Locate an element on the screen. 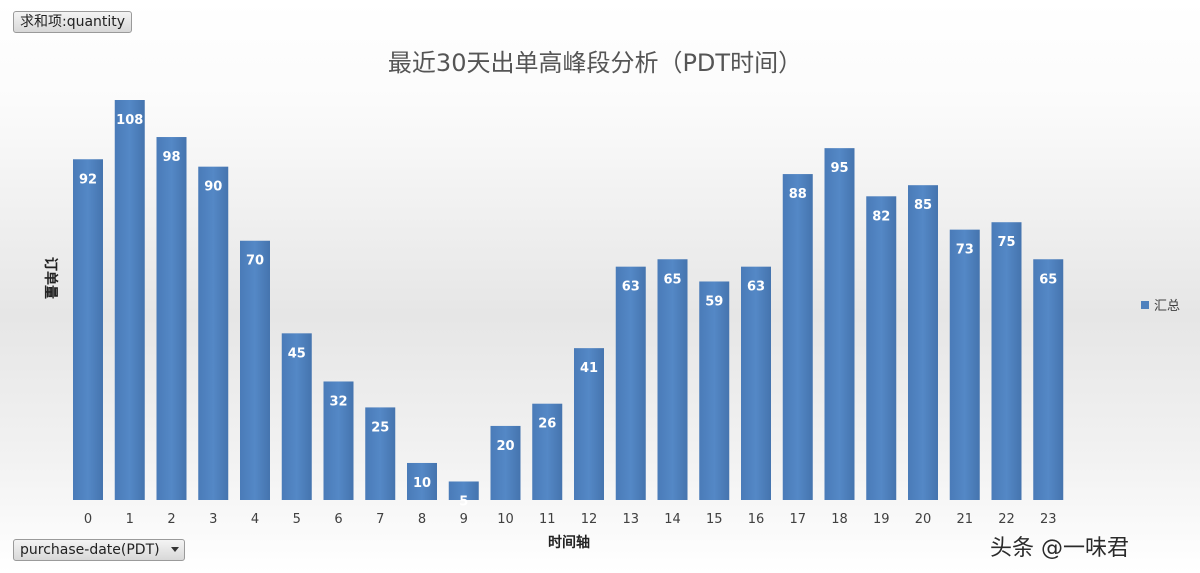  data-label-22: 75 is located at coordinates (1006, 242).